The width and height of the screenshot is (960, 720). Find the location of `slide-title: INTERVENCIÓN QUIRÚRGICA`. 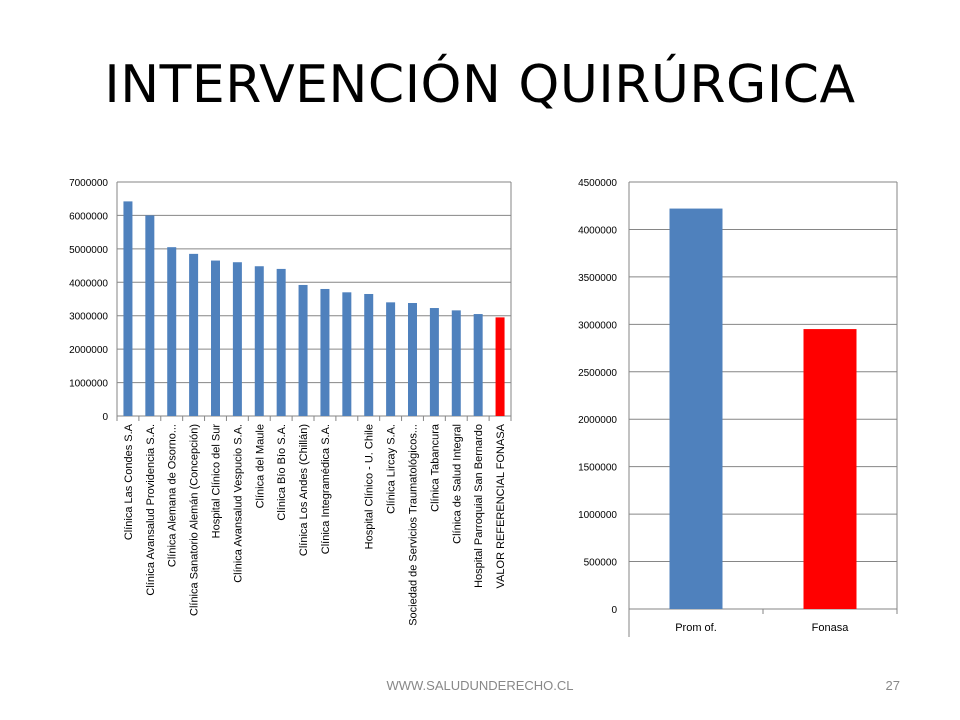

slide-title: INTERVENCIÓN QUIRÚRGICA is located at coordinates (480, 85).